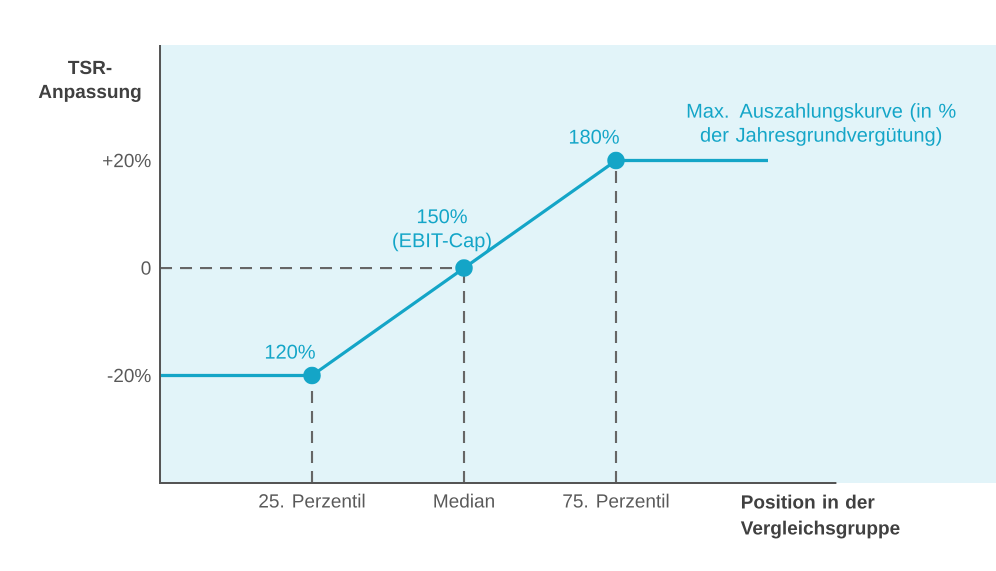  Describe the element at coordinates (311, 501) in the screenshot. I see `x-tick-label: 25. Perzentil` at that location.